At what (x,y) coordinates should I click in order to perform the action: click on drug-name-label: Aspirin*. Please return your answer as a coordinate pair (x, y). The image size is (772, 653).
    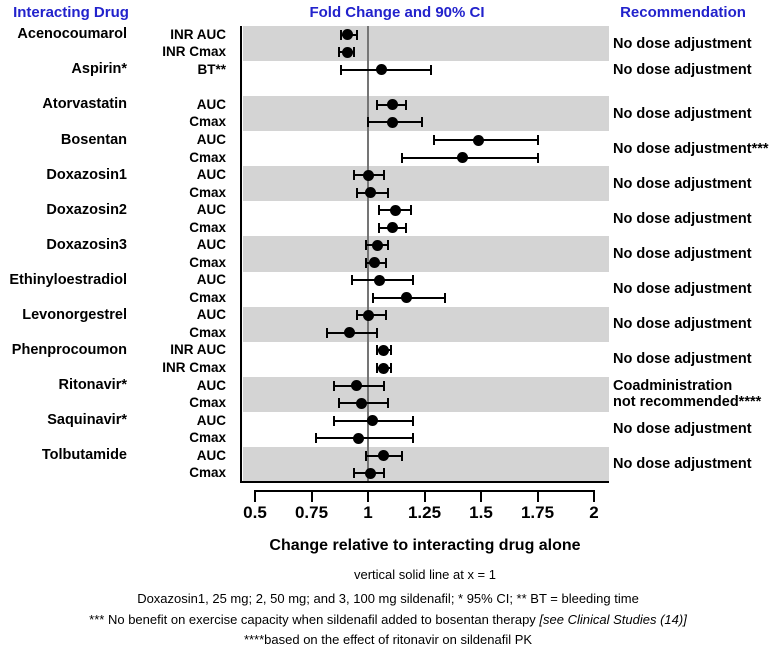
    Looking at the image, I should click on (99, 69).